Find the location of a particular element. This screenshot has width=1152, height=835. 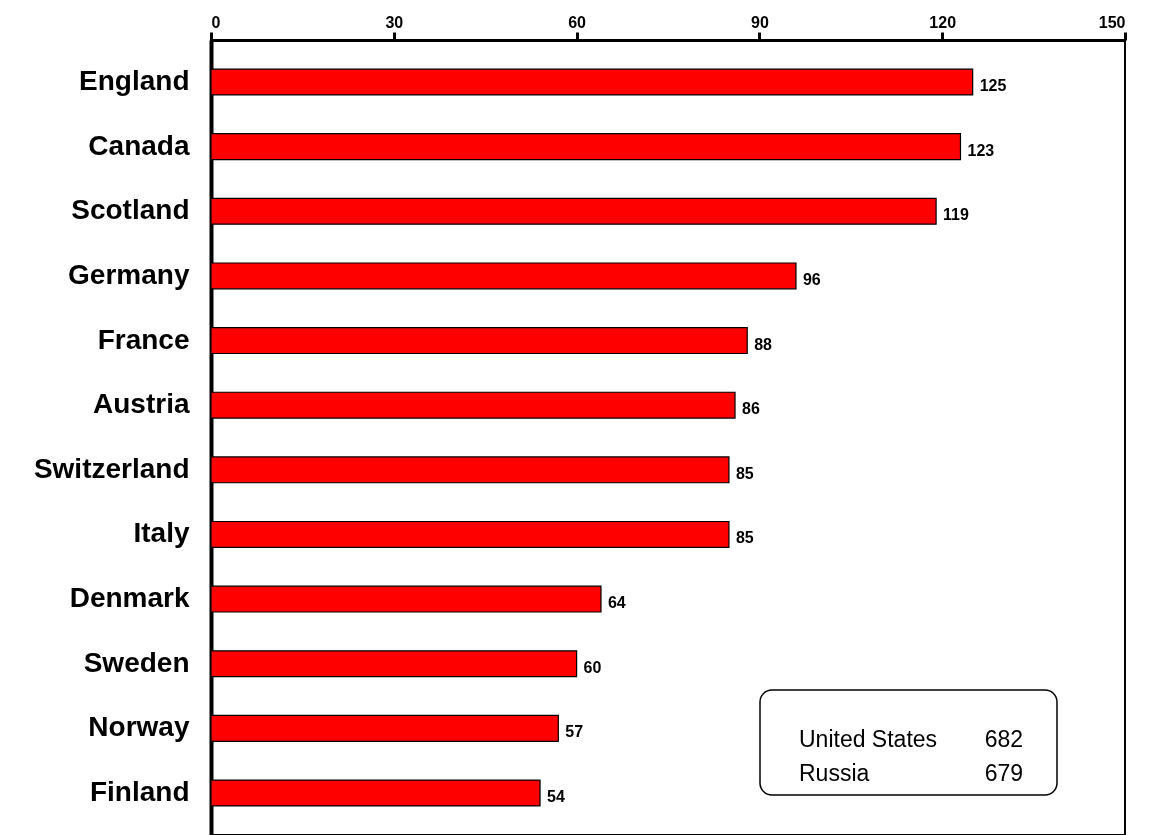

data-label: 64 is located at coordinates (616, 603).